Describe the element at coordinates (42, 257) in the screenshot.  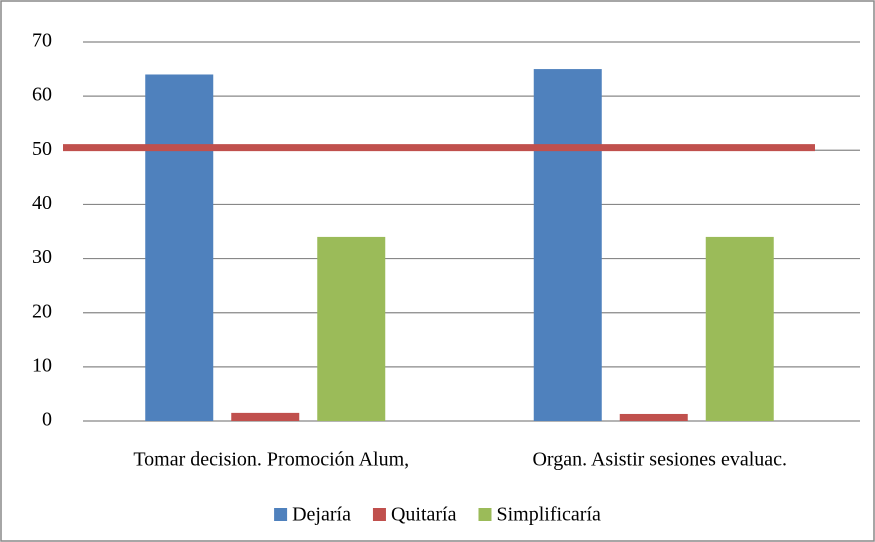
I see `y-tick-label: 30` at that location.